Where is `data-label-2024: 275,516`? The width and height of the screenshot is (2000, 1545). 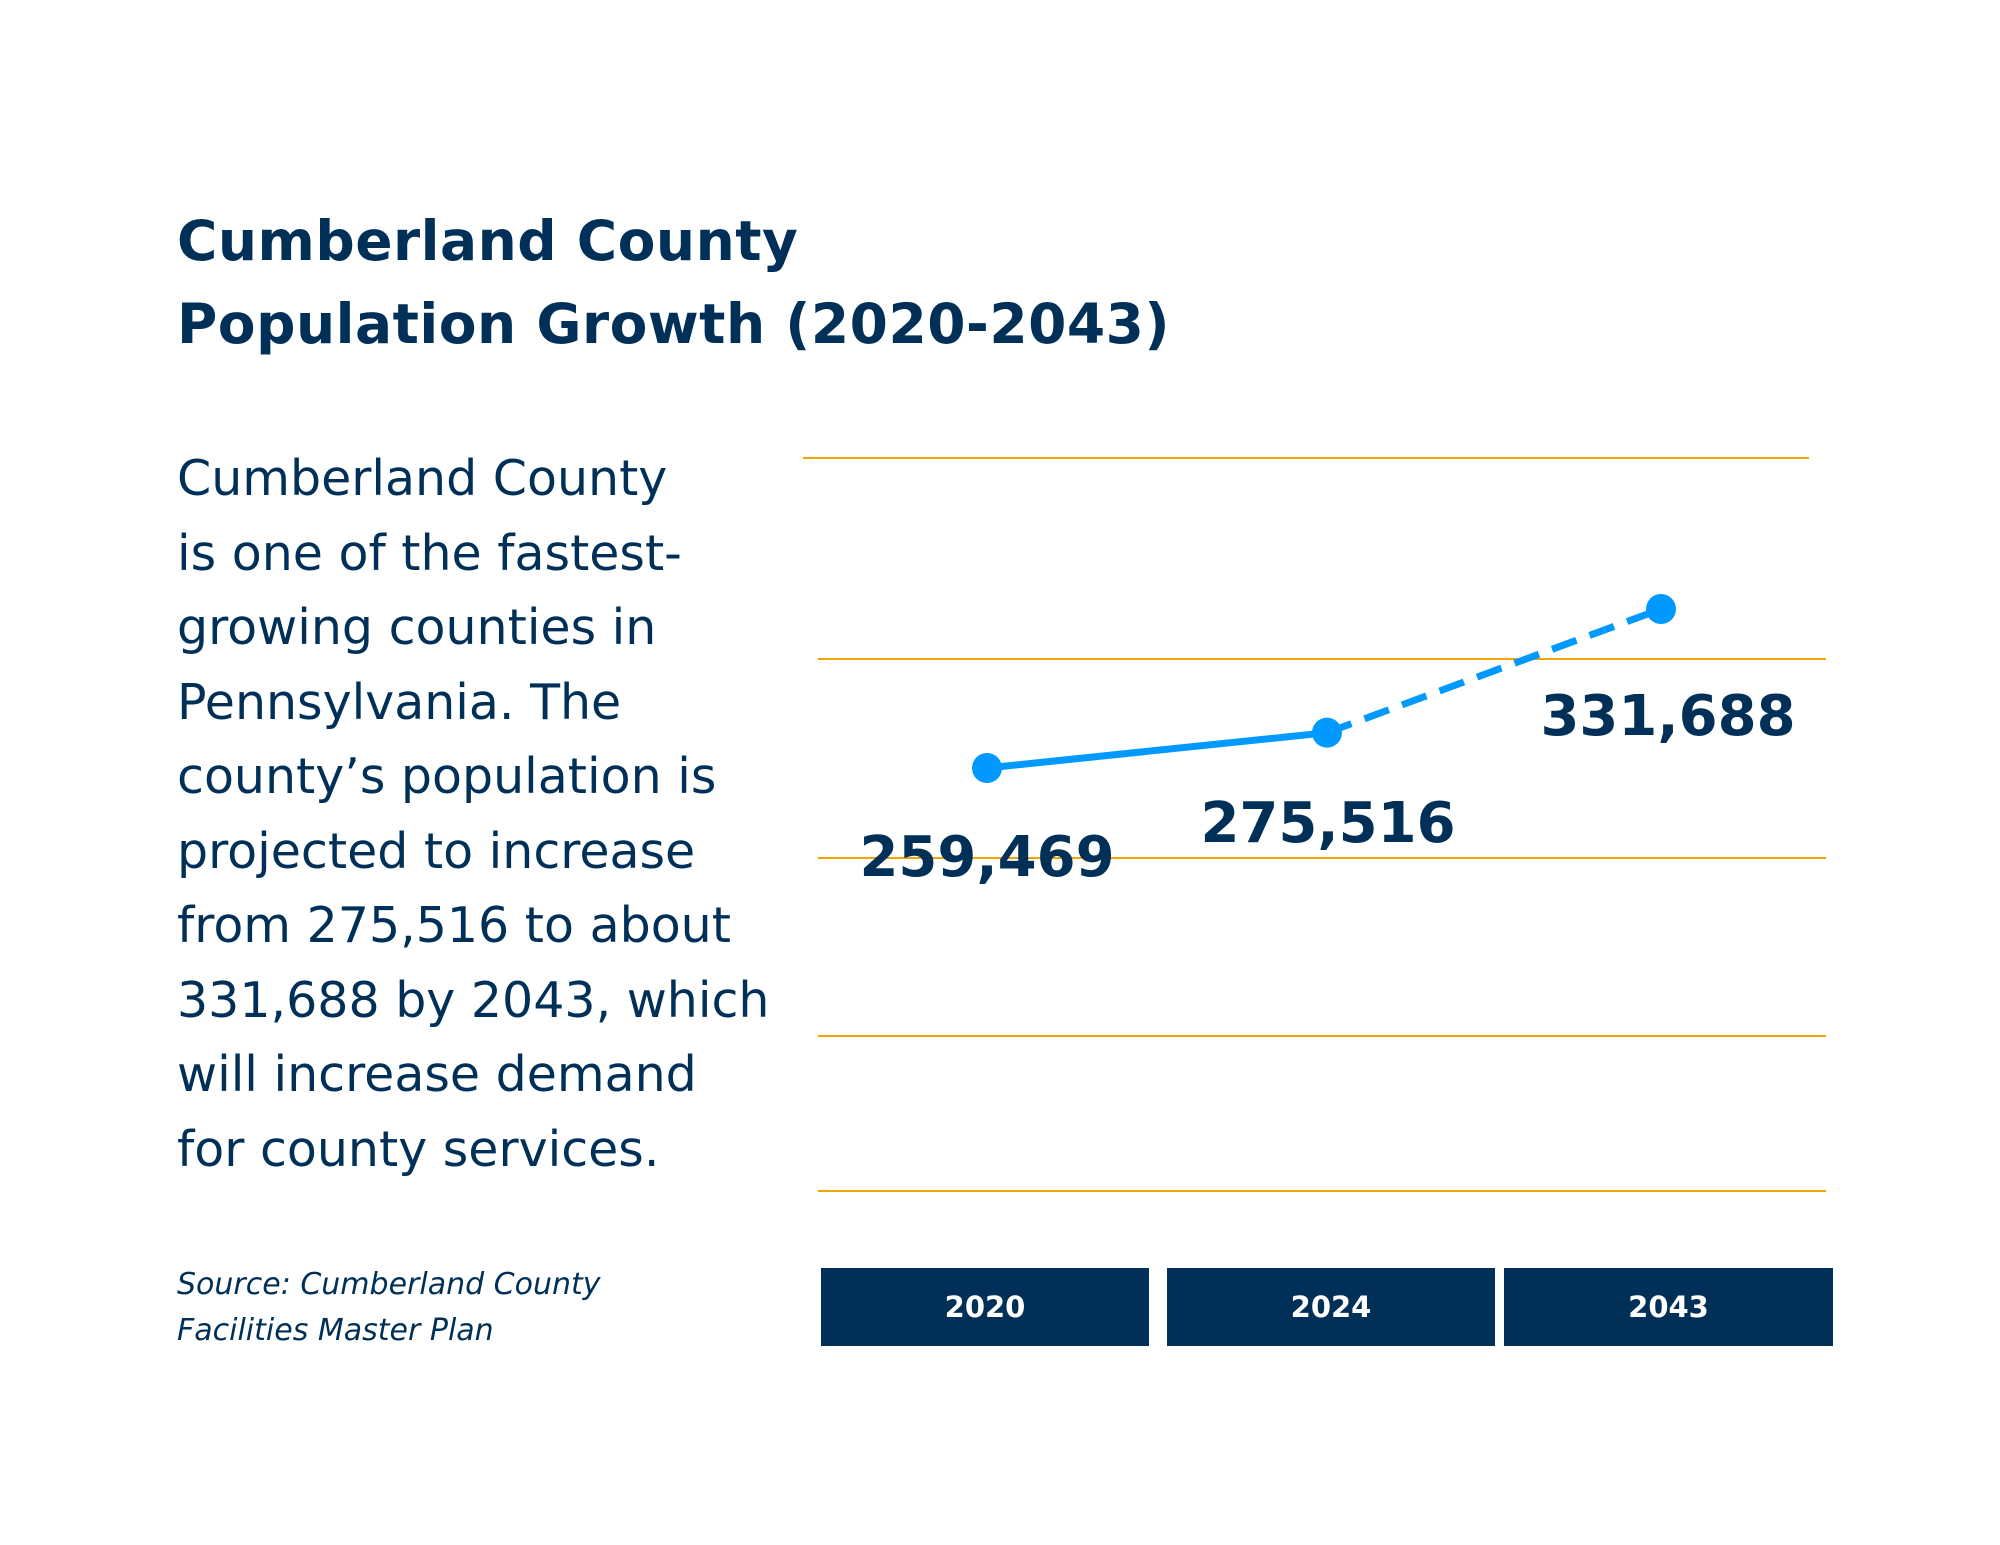 data-label-2024: 275,516 is located at coordinates (1327, 823).